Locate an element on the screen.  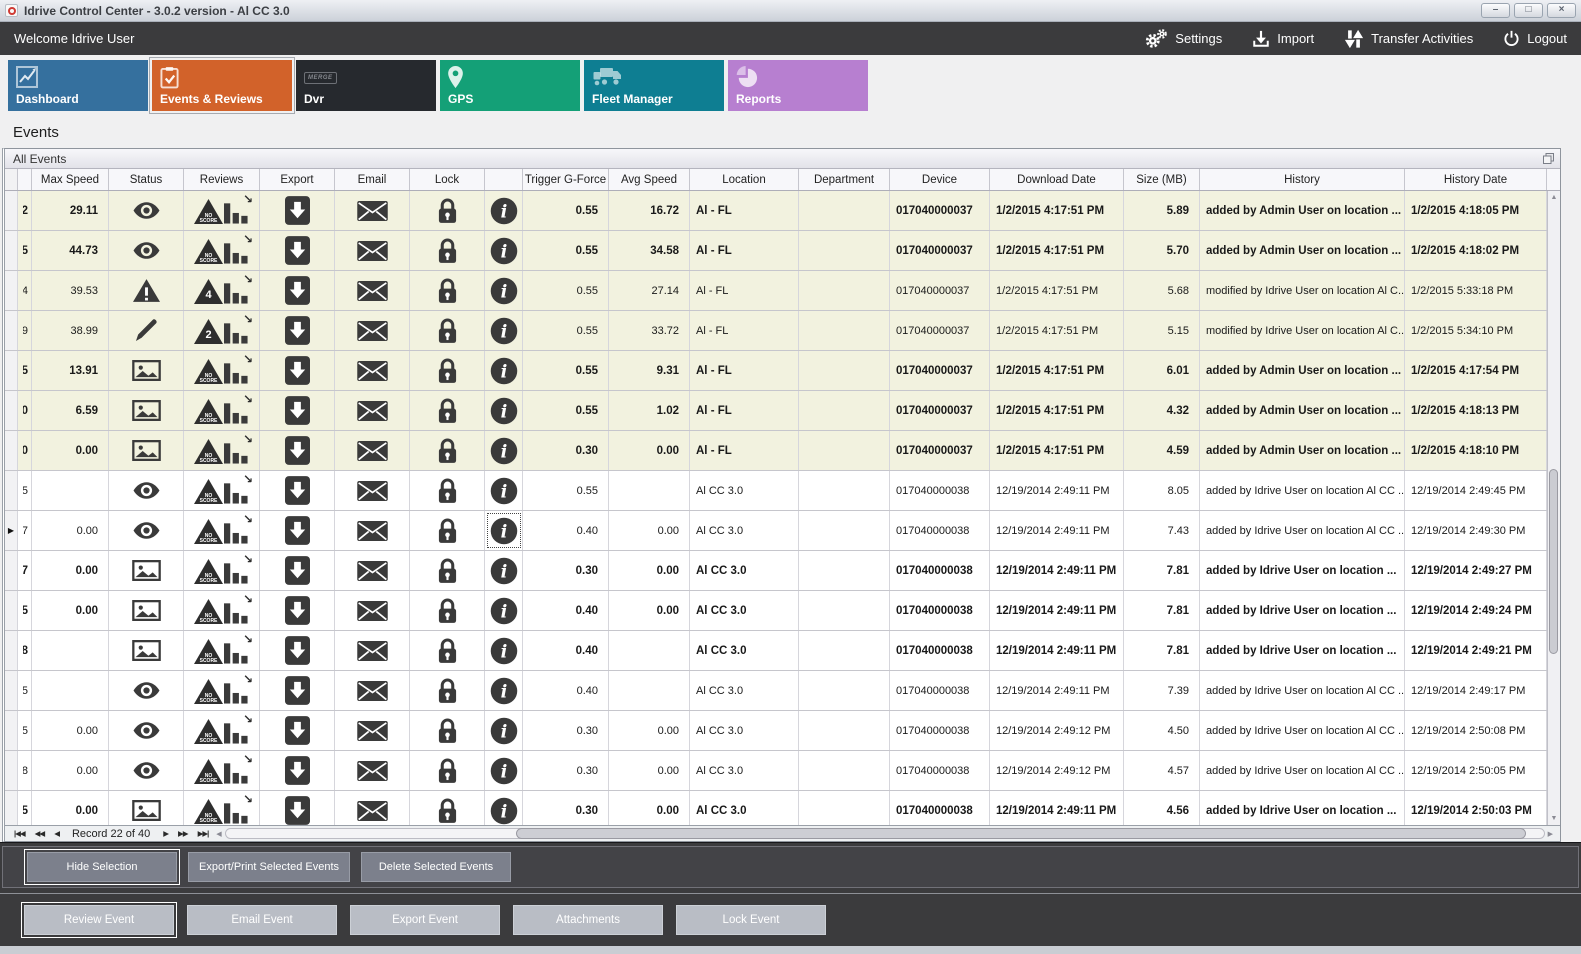
column-header-lock: Lock is located at coordinates (447, 179).